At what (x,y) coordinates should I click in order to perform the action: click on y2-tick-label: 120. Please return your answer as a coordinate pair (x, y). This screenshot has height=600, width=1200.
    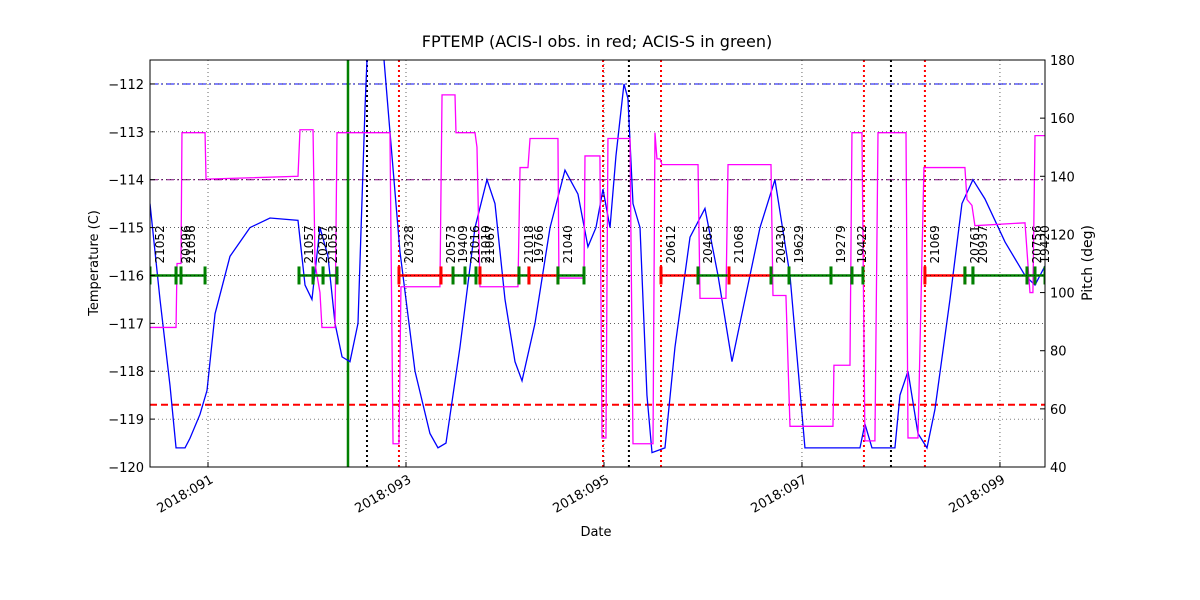
    Looking at the image, I should click on (1062, 235).